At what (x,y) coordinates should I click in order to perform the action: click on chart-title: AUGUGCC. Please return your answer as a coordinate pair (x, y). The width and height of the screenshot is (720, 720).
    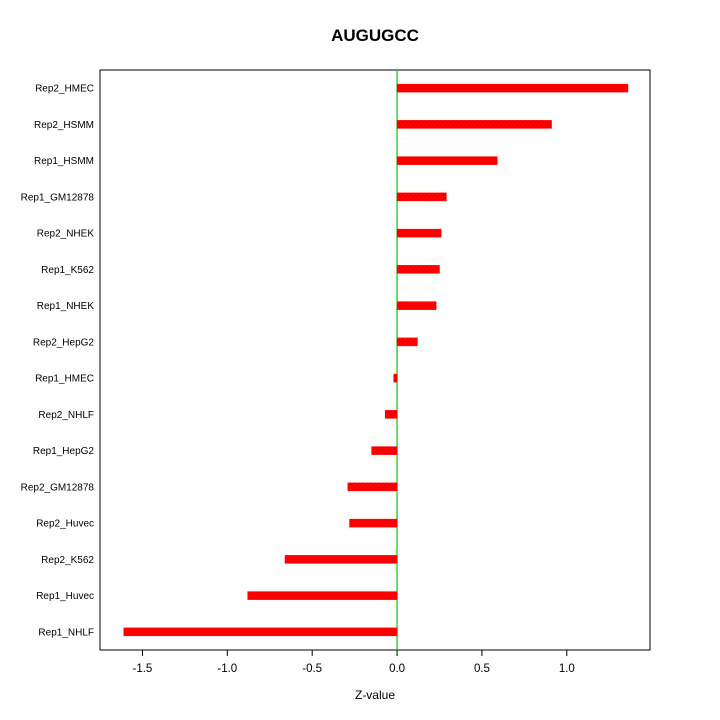
    Looking at the image, I should click on (375, 35).